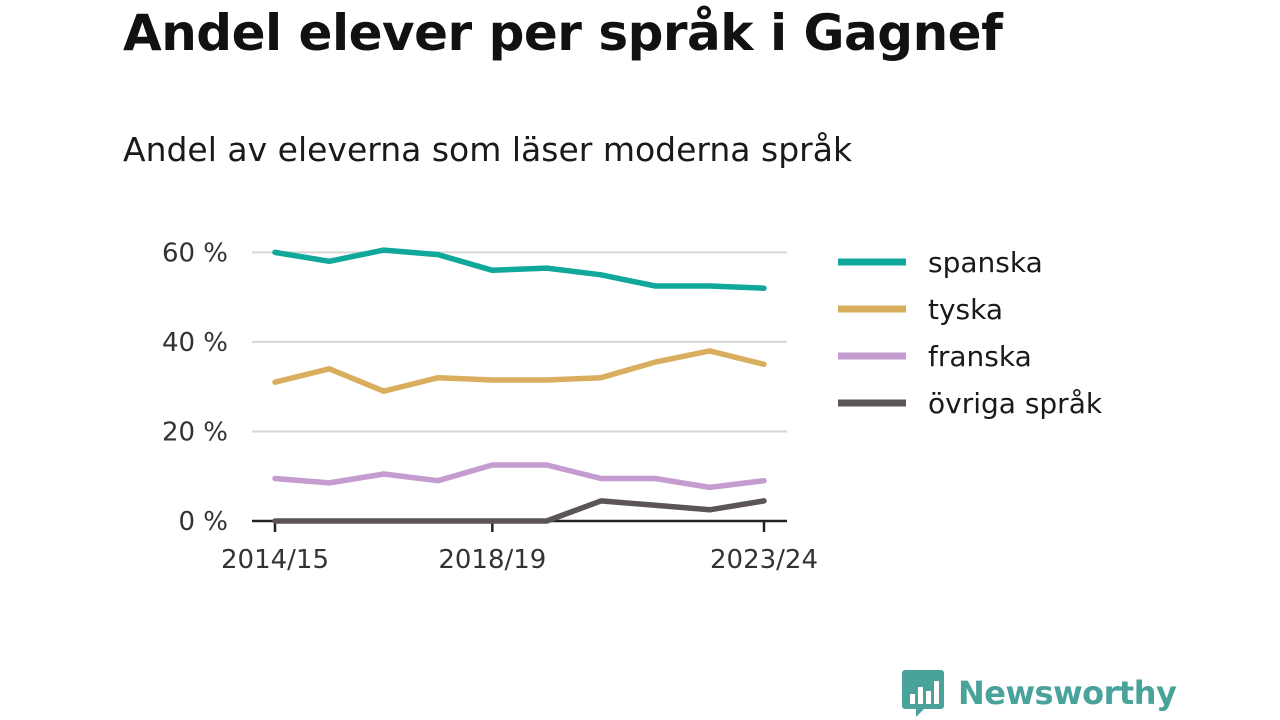 The height and width of the screenshot is (720, 1280). Describe the element at coordinates (965, 309) in the screenshot. I see `legend-label: tyska` at that location.